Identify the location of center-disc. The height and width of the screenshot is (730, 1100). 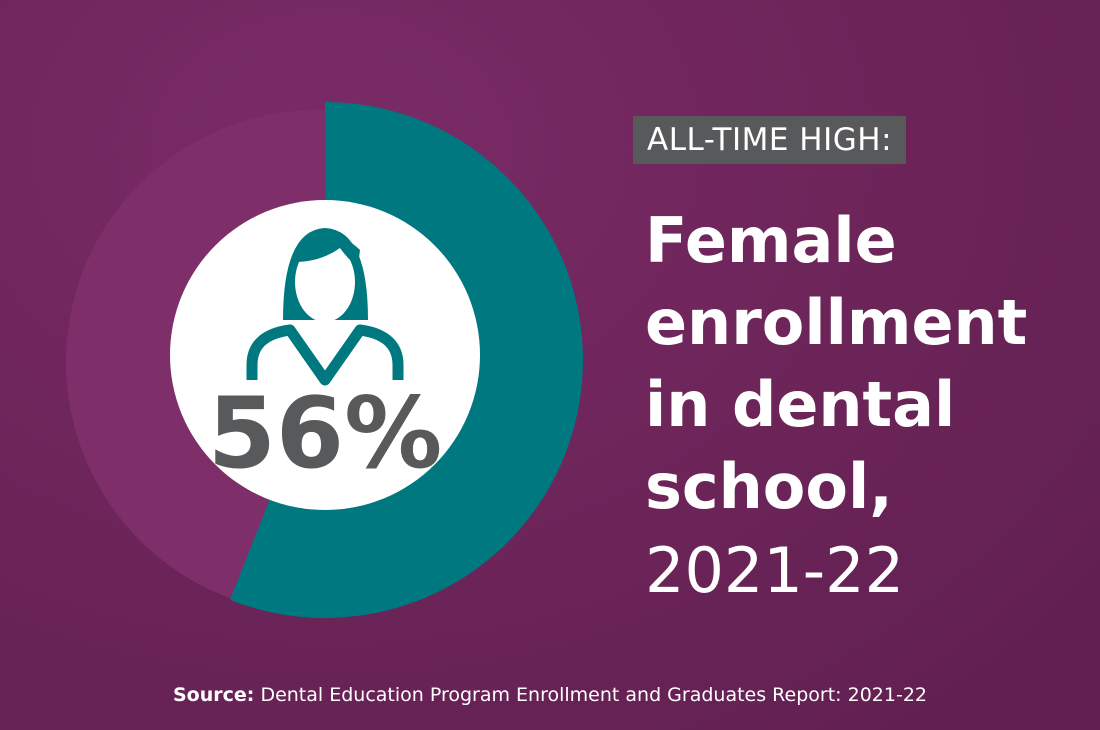
(325, 355).